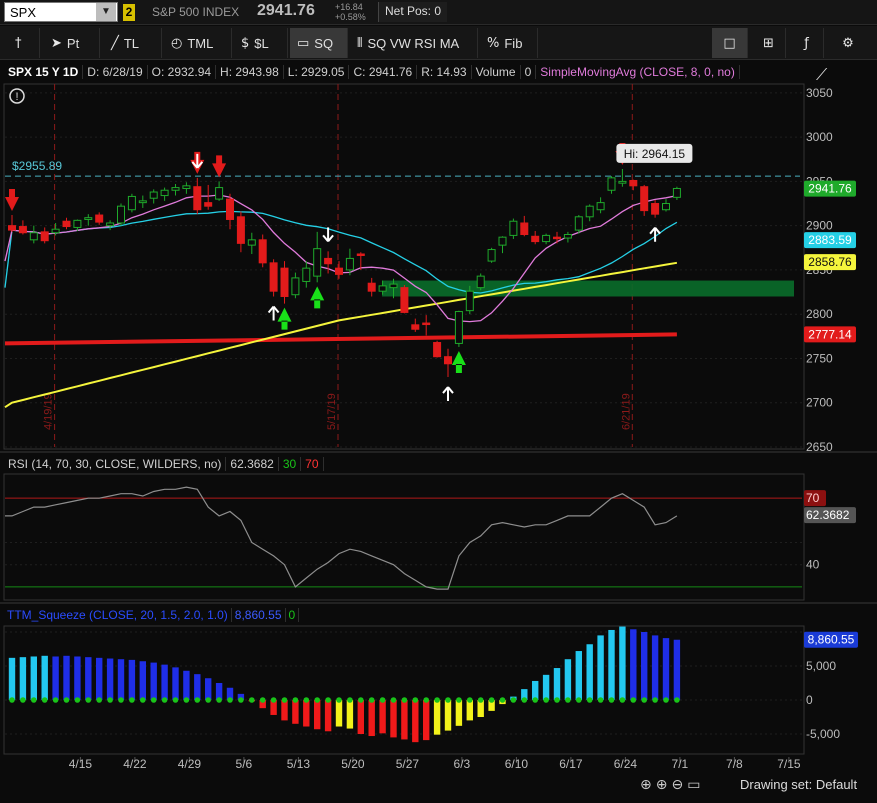  I want to click on pointer-tool-label: Pt, so click(73, 43).